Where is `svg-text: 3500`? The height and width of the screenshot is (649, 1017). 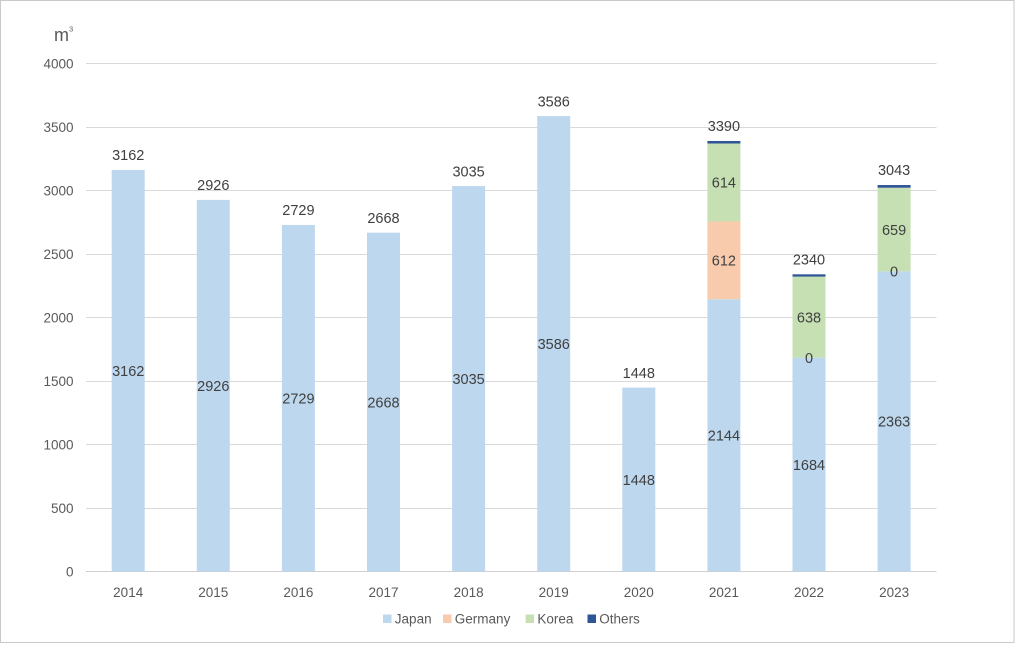
svg-text: 3500 is located at coordinates (58, 127).